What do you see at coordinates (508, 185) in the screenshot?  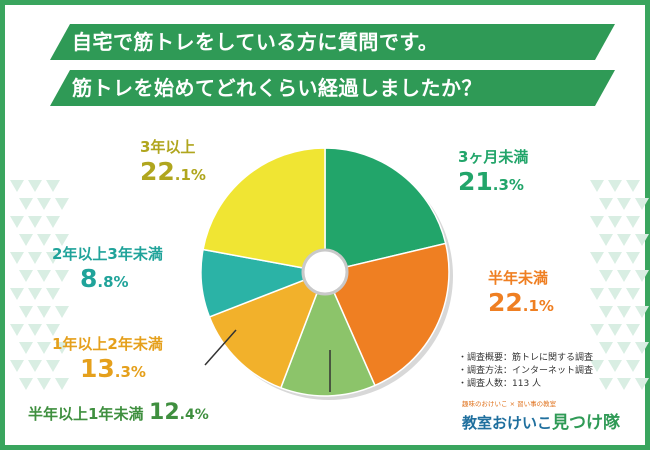 I see `label-3months-dec: .3%` at bounding box center [508, 185].